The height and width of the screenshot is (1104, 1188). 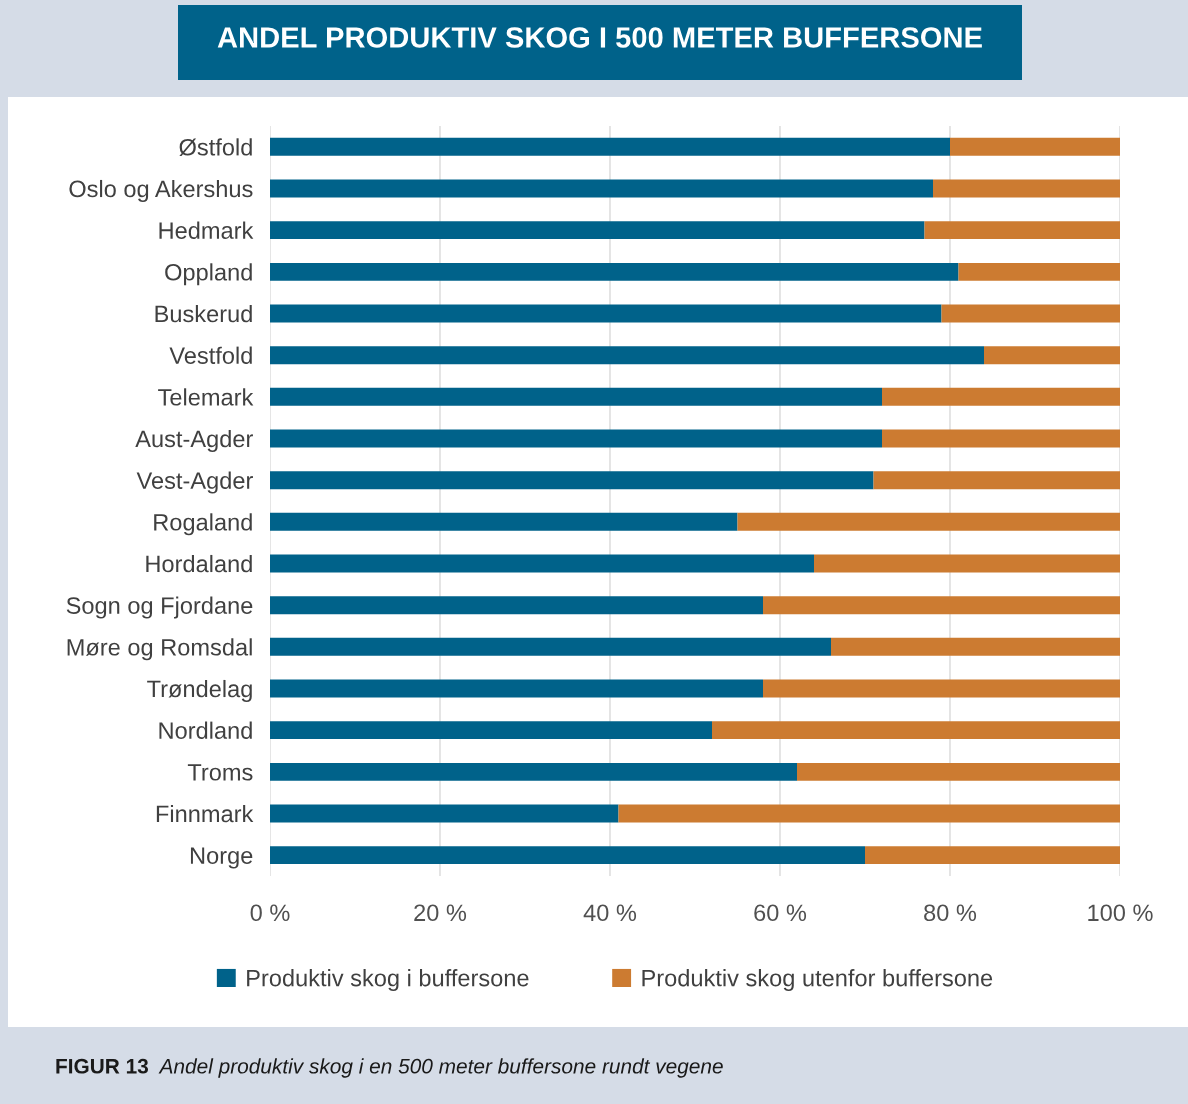 I want to click on y-tick-label: Buskerud, so click(x=203, y=313).